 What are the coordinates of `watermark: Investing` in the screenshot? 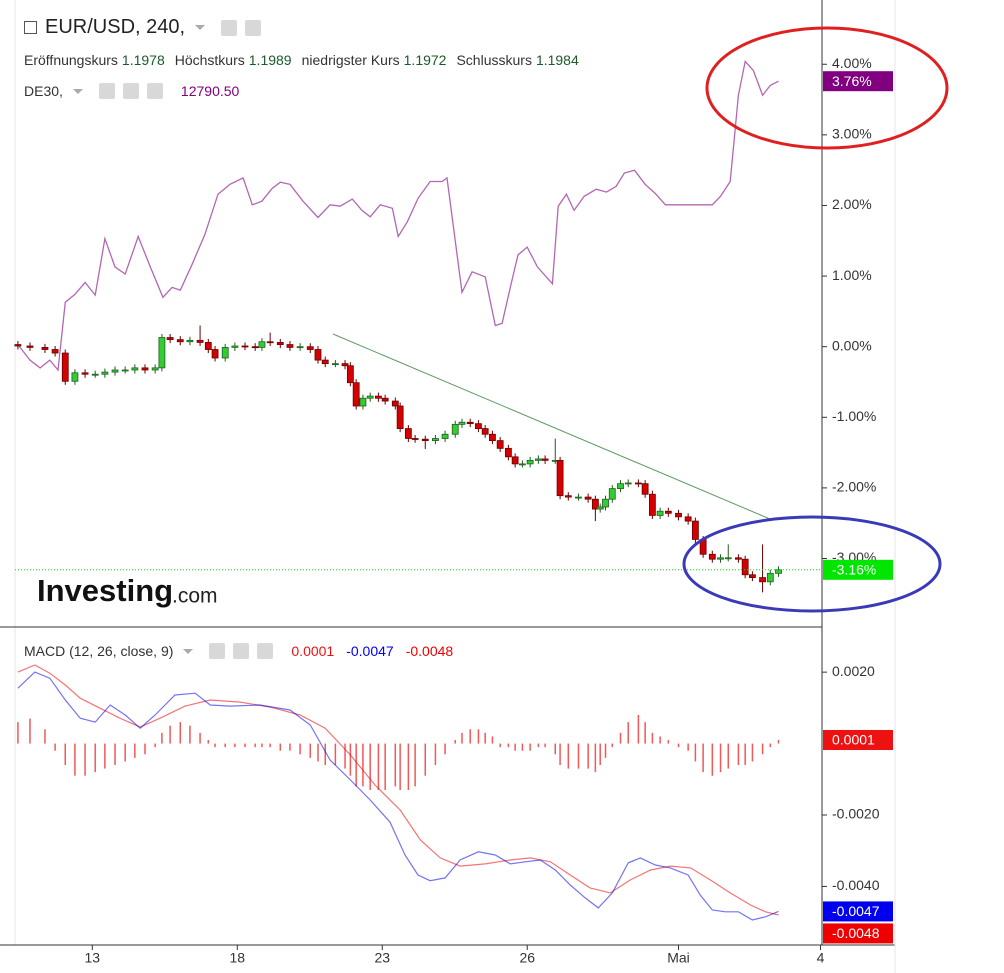 It's located at (105, 590).